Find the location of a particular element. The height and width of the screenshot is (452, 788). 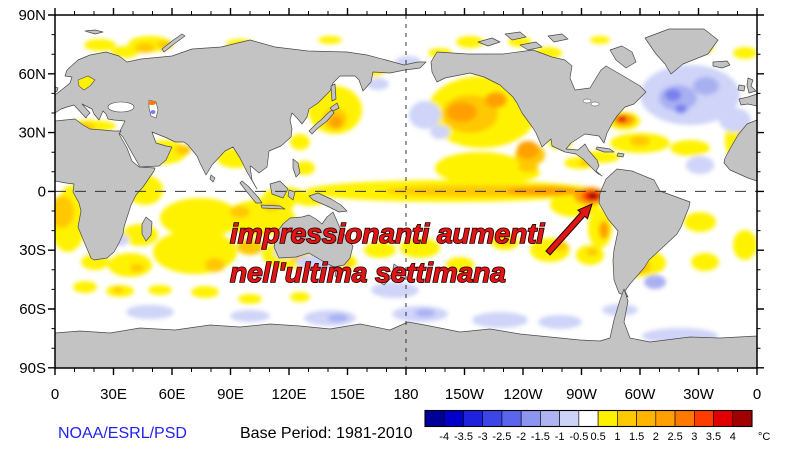

inland-seas is located at coordinates (338, 97).